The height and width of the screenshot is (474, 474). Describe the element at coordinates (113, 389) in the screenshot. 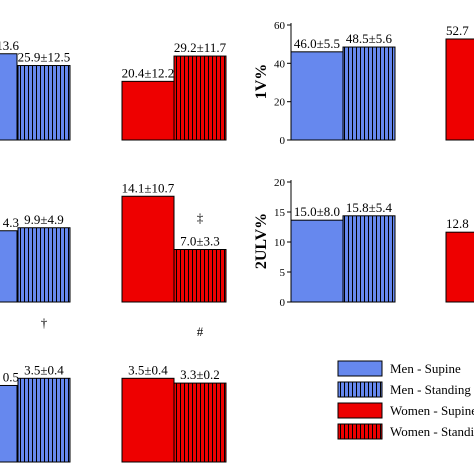

I see `panel-bottom-left: 0.5 3.5±0.4 3.5±0.4 3.3±0.2 † #` at that location.